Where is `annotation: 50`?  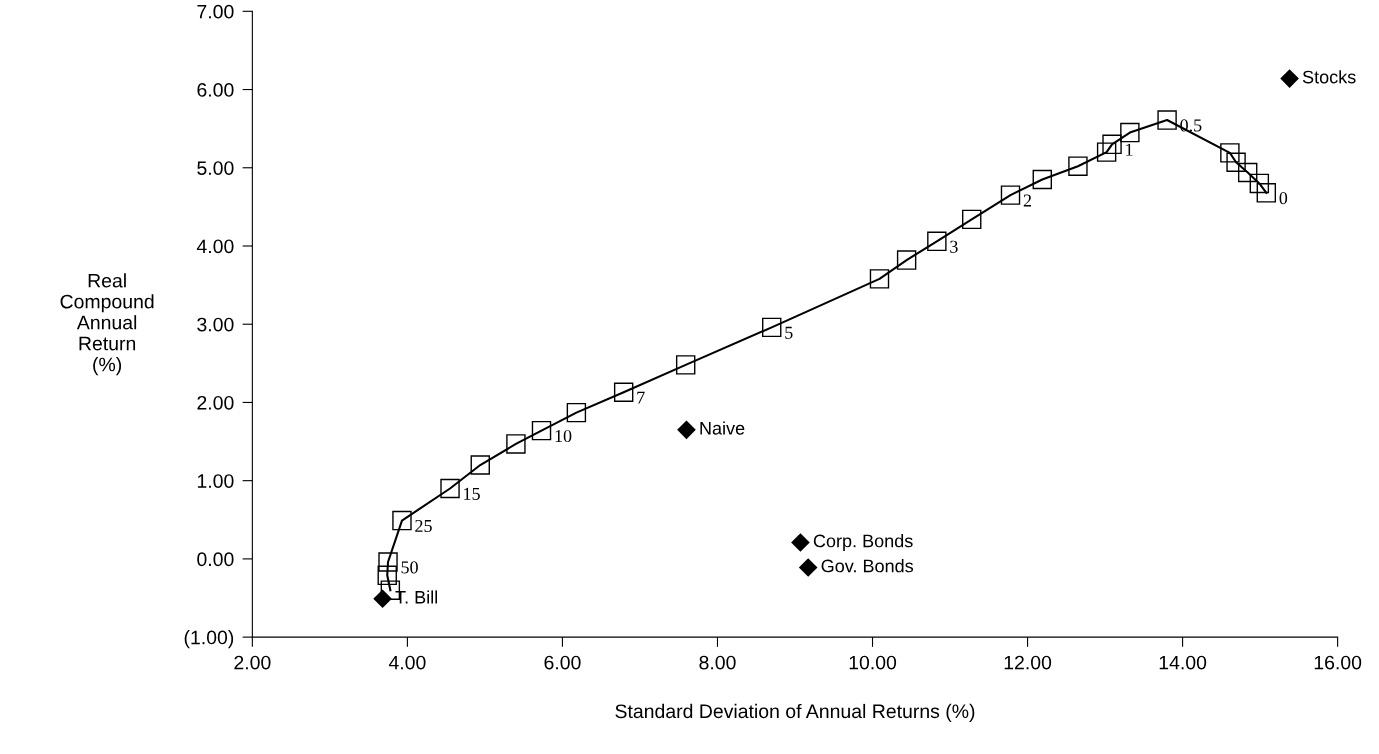 annotation: 50 is located at coordinates (409, 567).